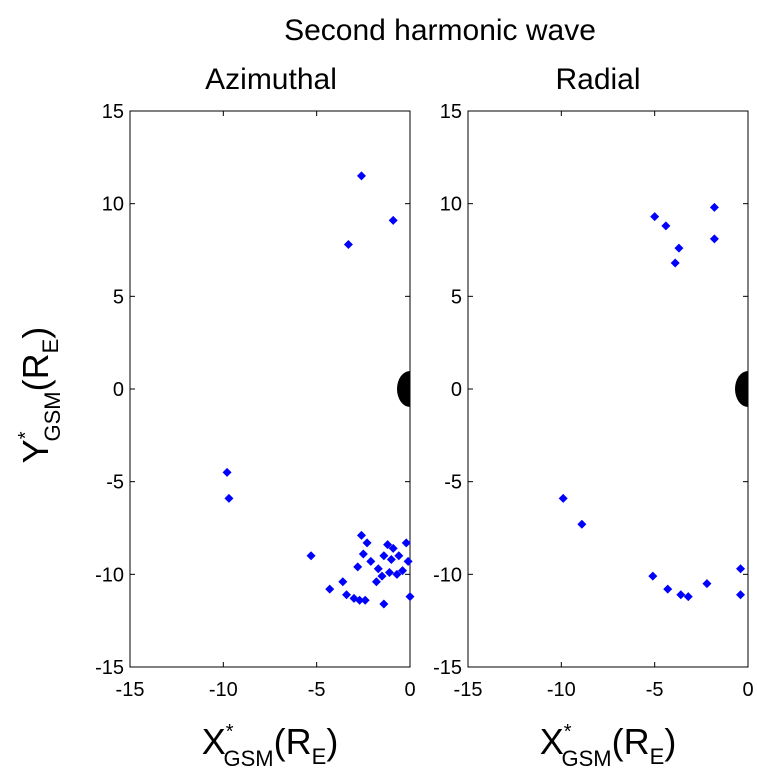  I want to click on y-axis-label-paren-open: (R, so click(35, 372).